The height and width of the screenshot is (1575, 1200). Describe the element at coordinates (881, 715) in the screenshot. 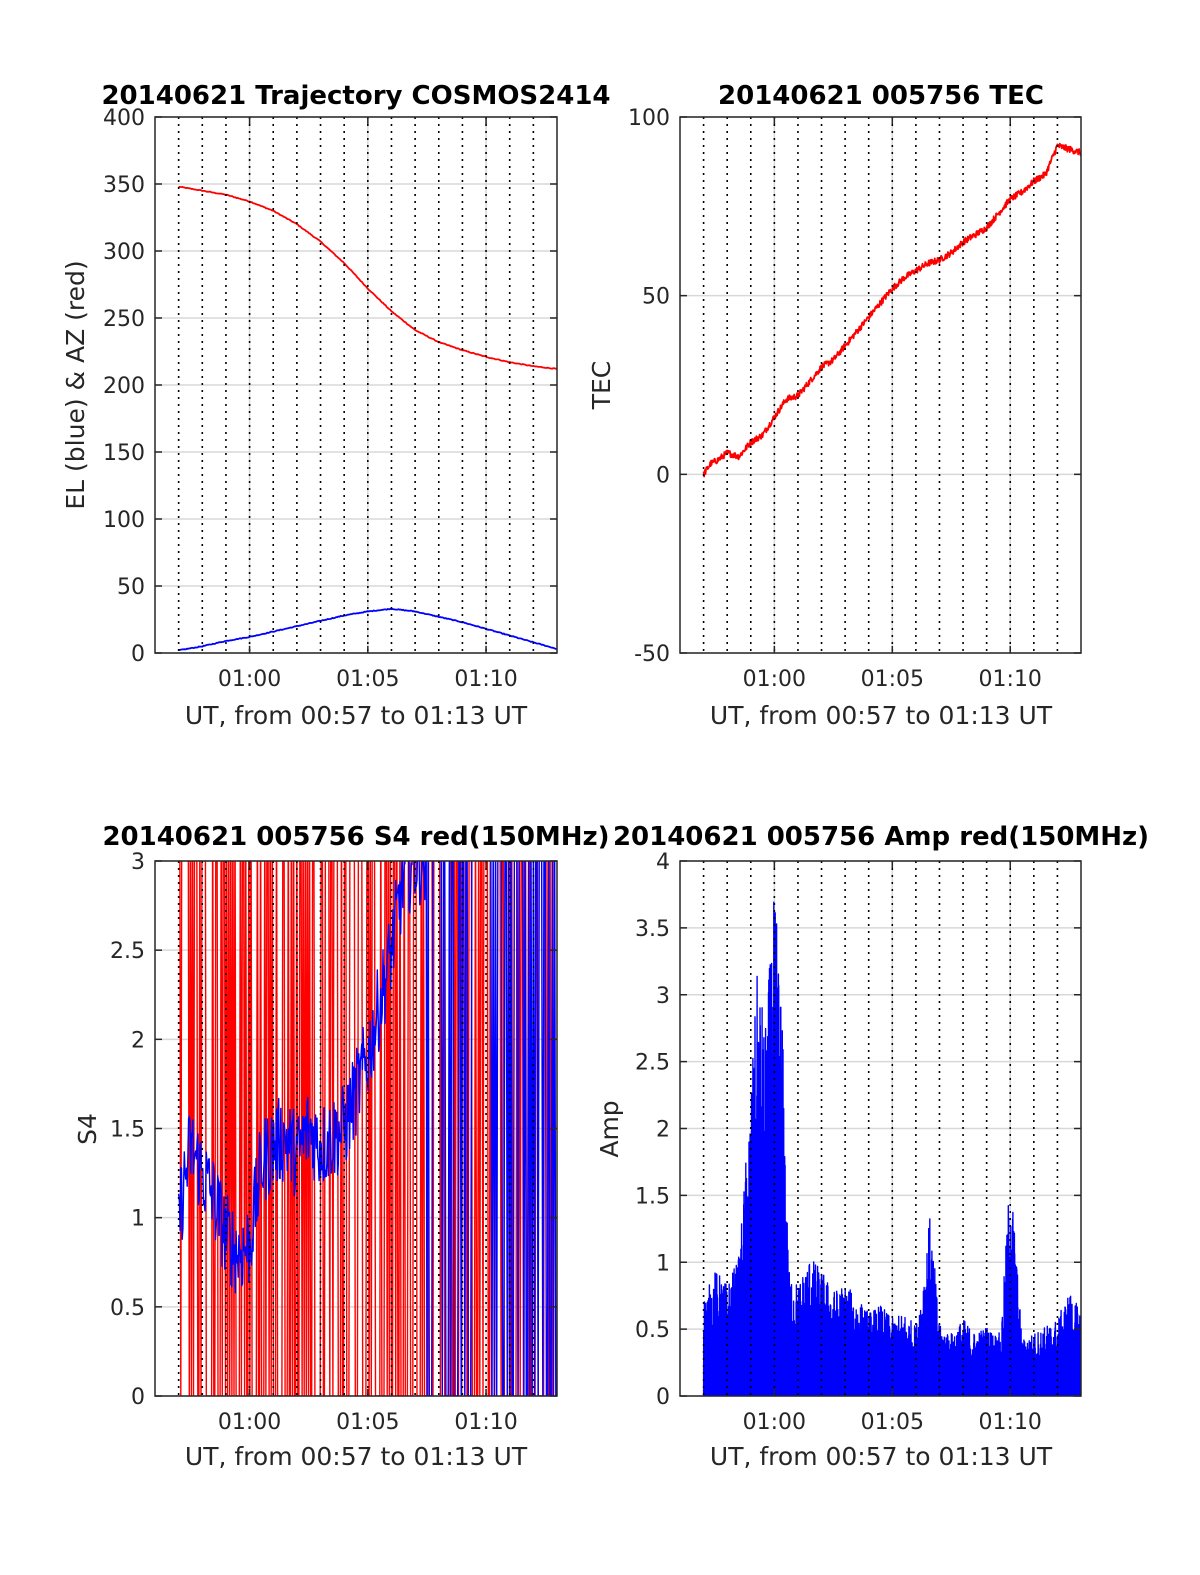

I see `tec-xlabel: UT, from 00:57 to 01:13 UT` at that location.